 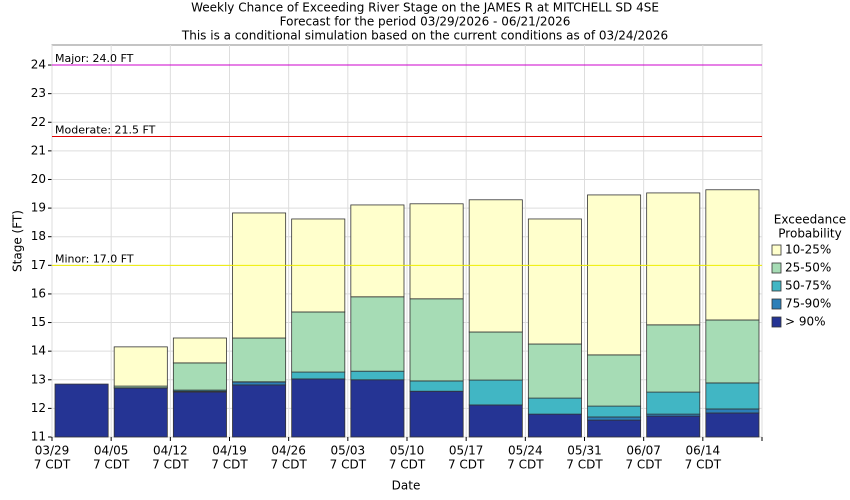 What do you see at coordinates (466, 451) in the screenshot?
I see `x-tick-label: 05/17` at bounding box center [466, 451].